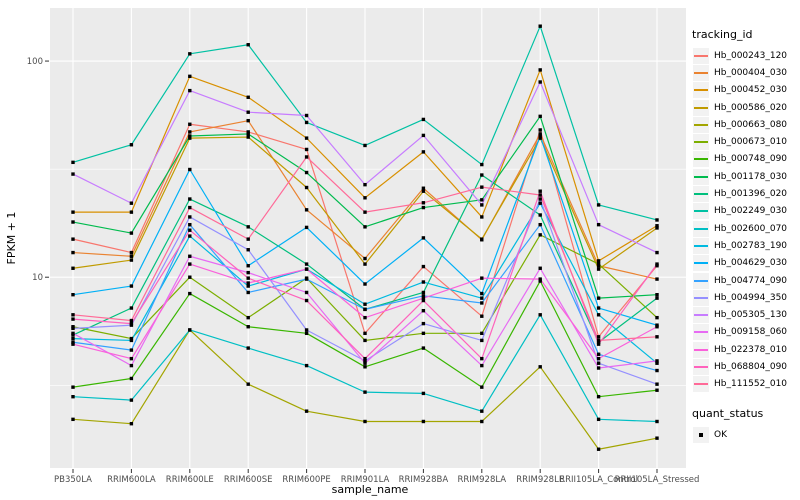 The width and height of the screenshot is (800, 500). Describe the element at coordinates (540, 480) in the screenshot. I see `x-tick-label-RRIM928LE: RRIM928LE` at that location.